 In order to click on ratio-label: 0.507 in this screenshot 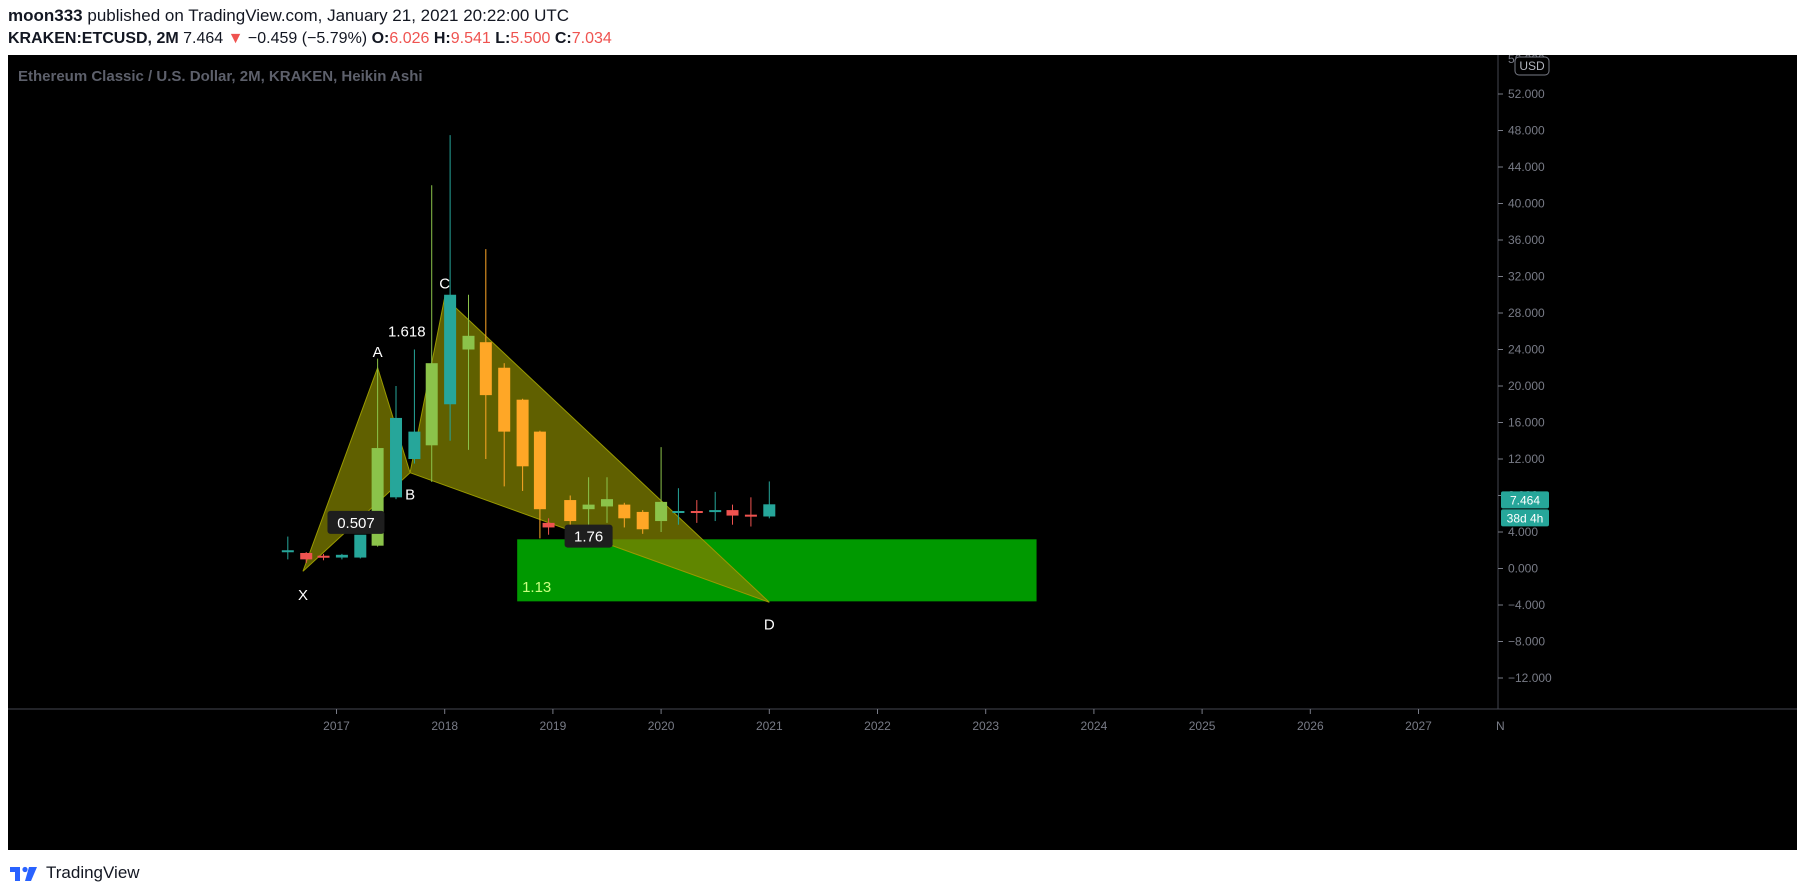, I will do `click(356, 523)`.